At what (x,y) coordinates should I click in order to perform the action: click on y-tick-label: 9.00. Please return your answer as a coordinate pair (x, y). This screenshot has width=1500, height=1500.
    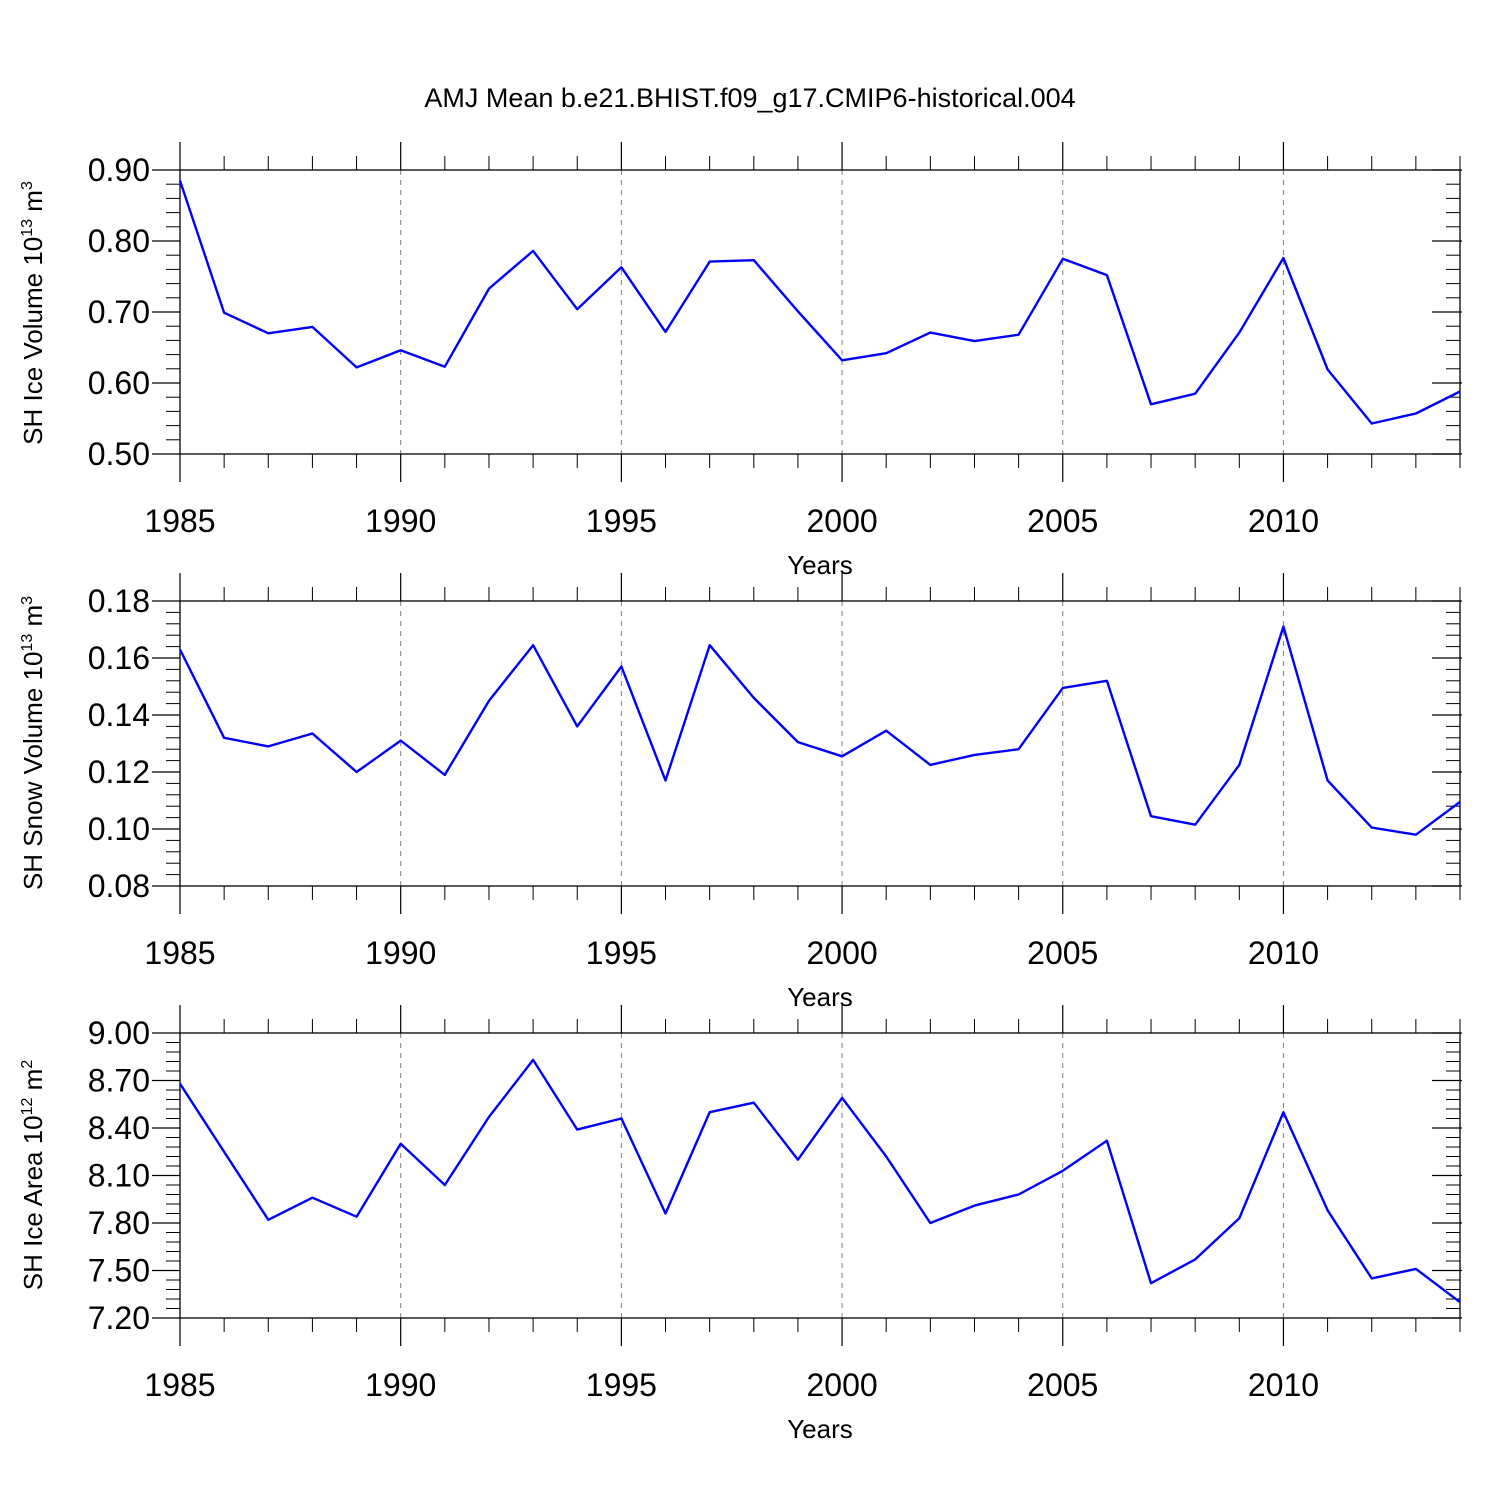
    Looking at the image, I should click on (119, 1033).